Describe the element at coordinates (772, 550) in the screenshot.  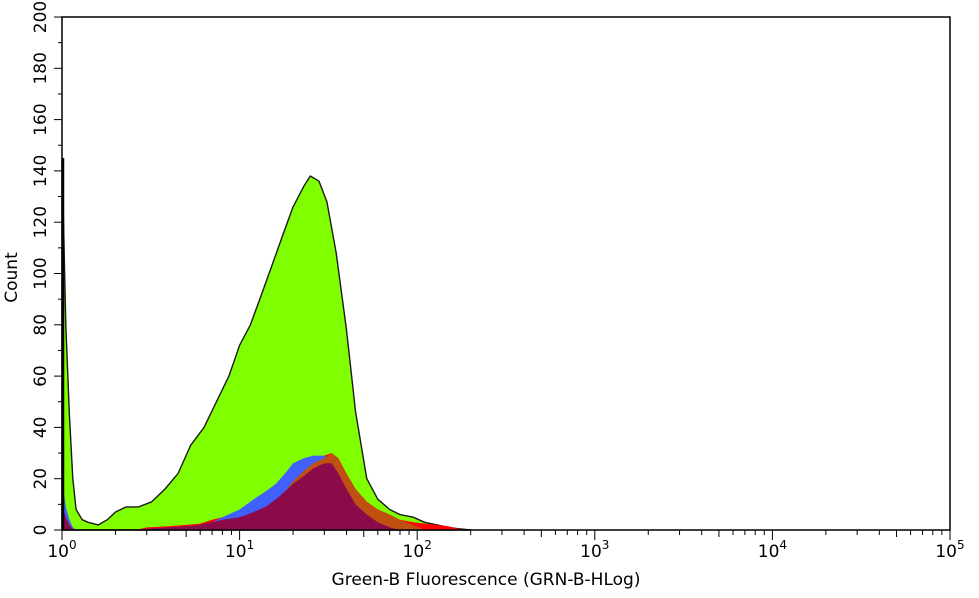
I see `x-tick-label: 10⁴` at that location.